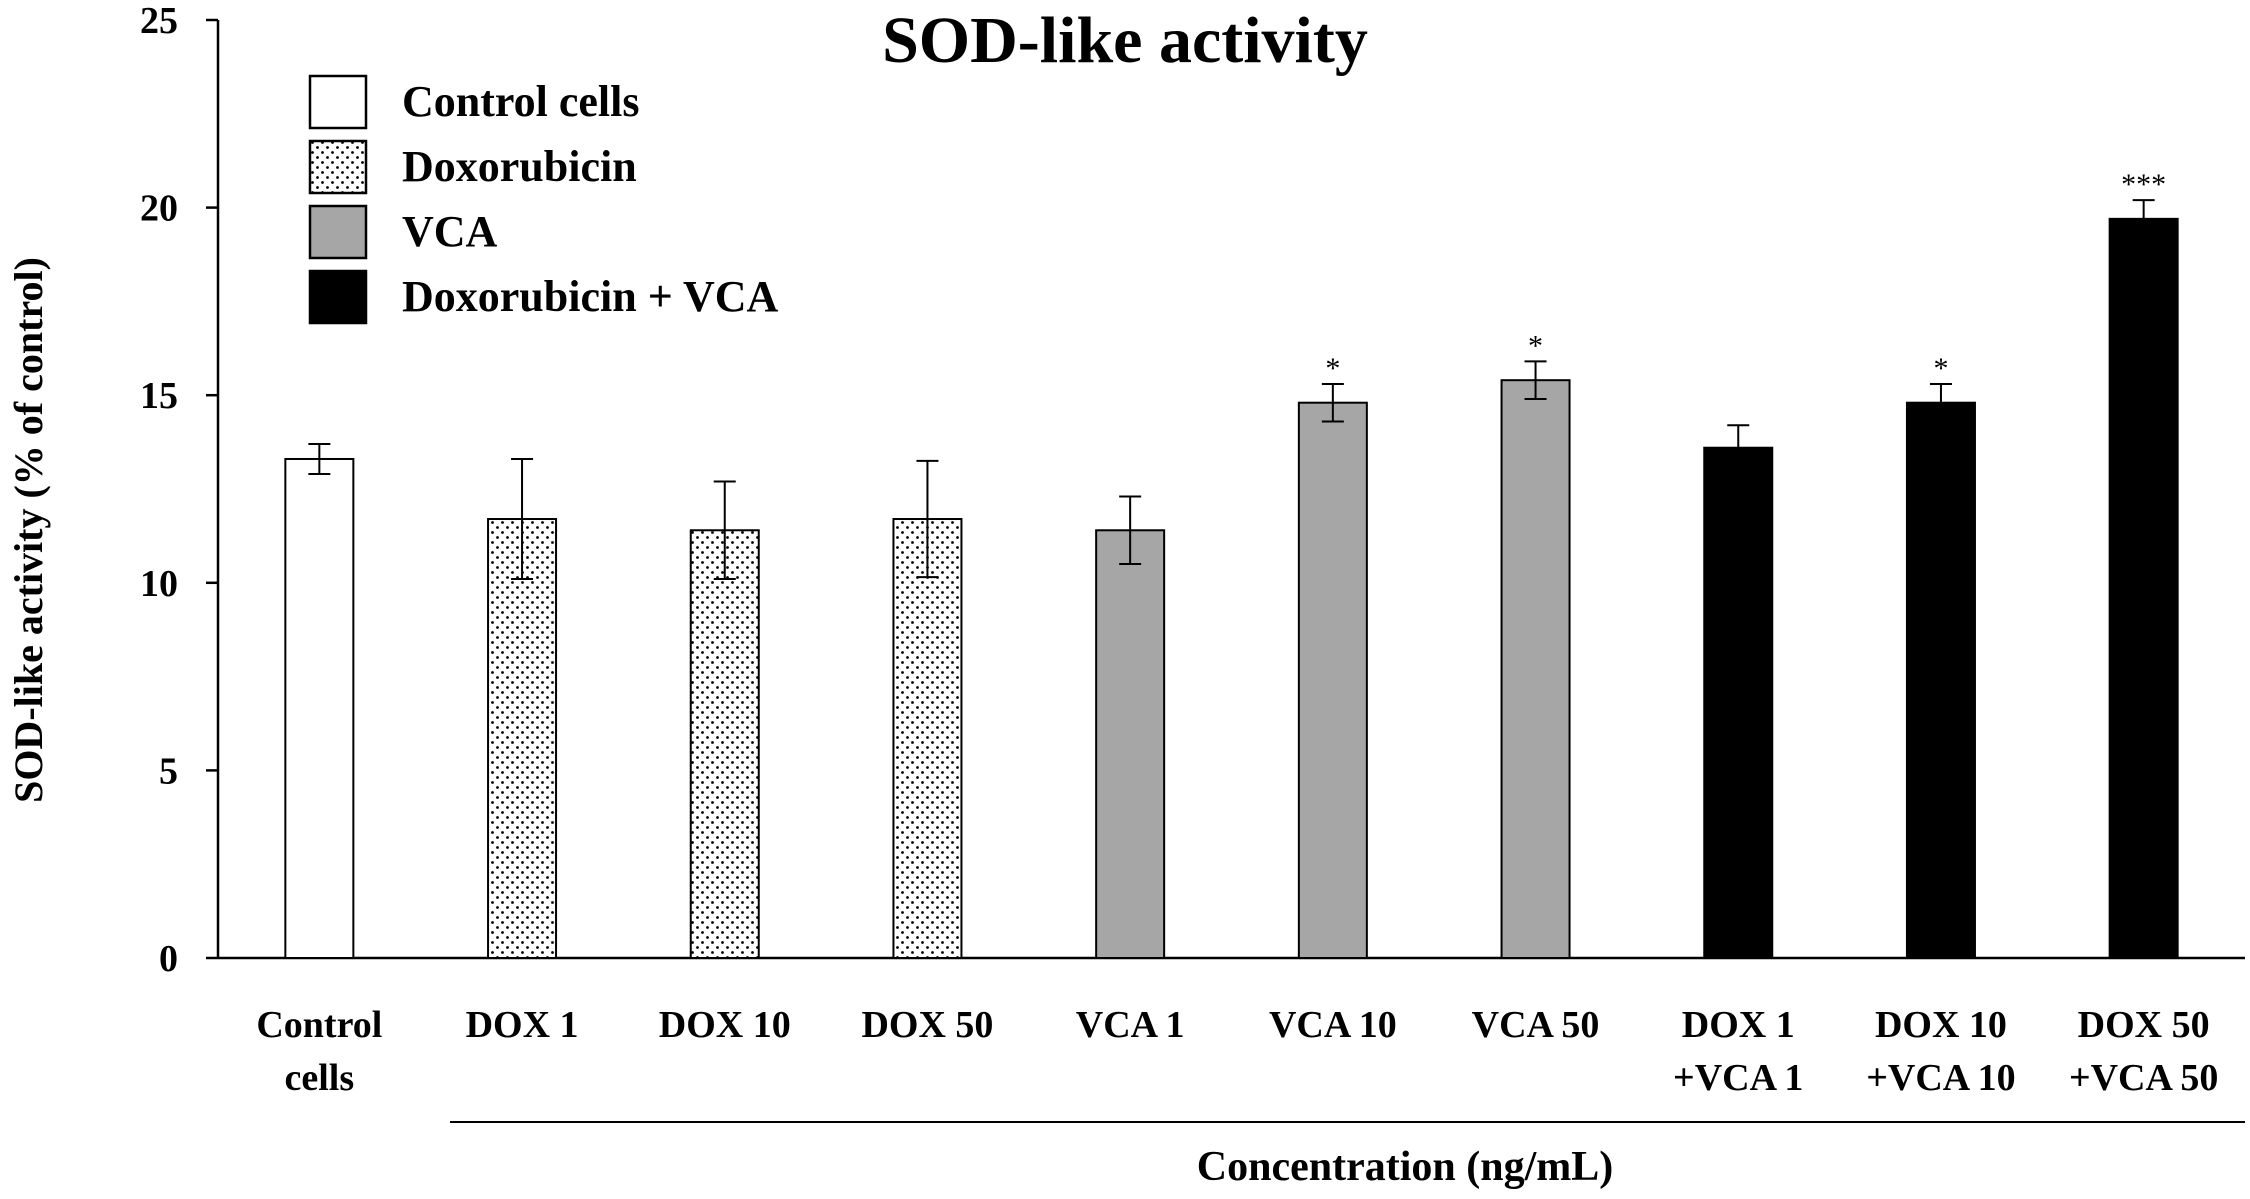  I want to click on y-tick-label: 10, so click(159, 584).